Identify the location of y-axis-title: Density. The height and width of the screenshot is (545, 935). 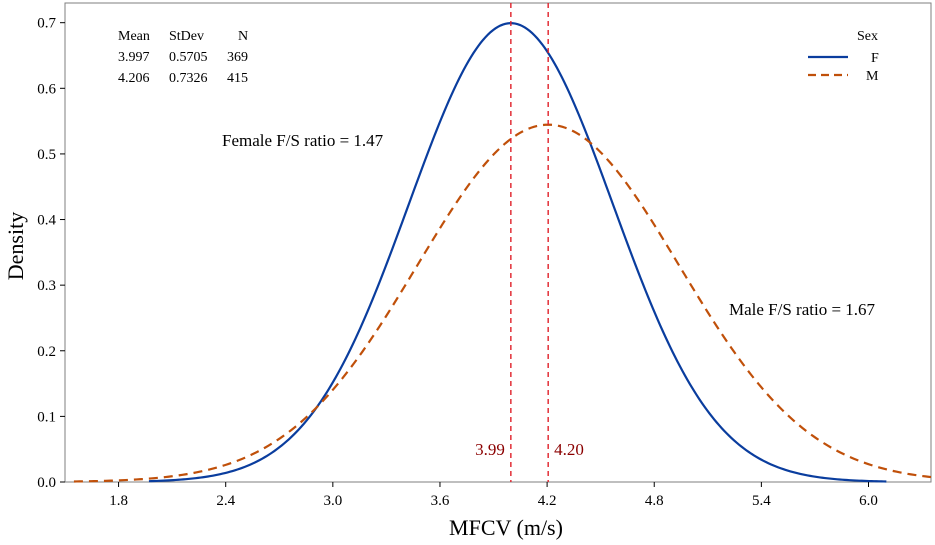
(15, 246).